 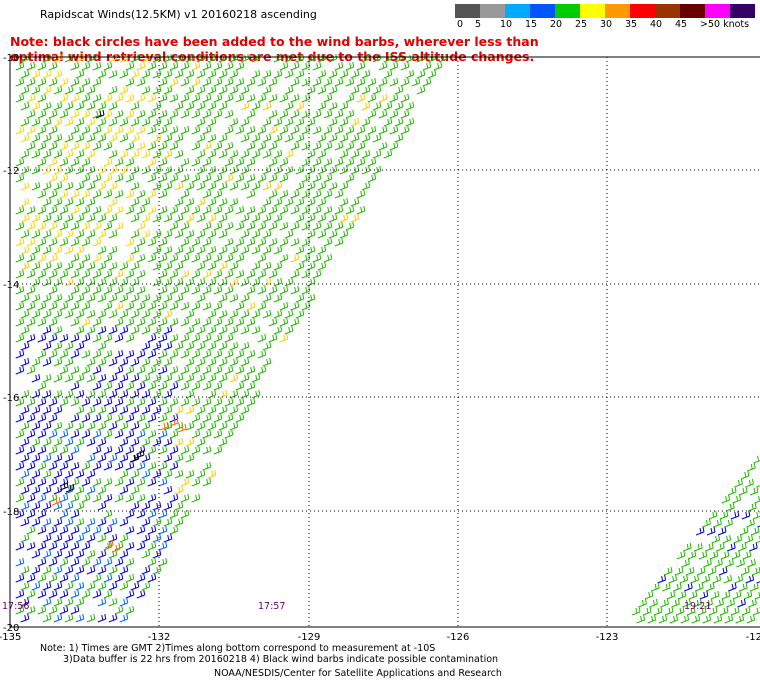 I want to click on colorbar-label: 35, so click(x=631, y=24).